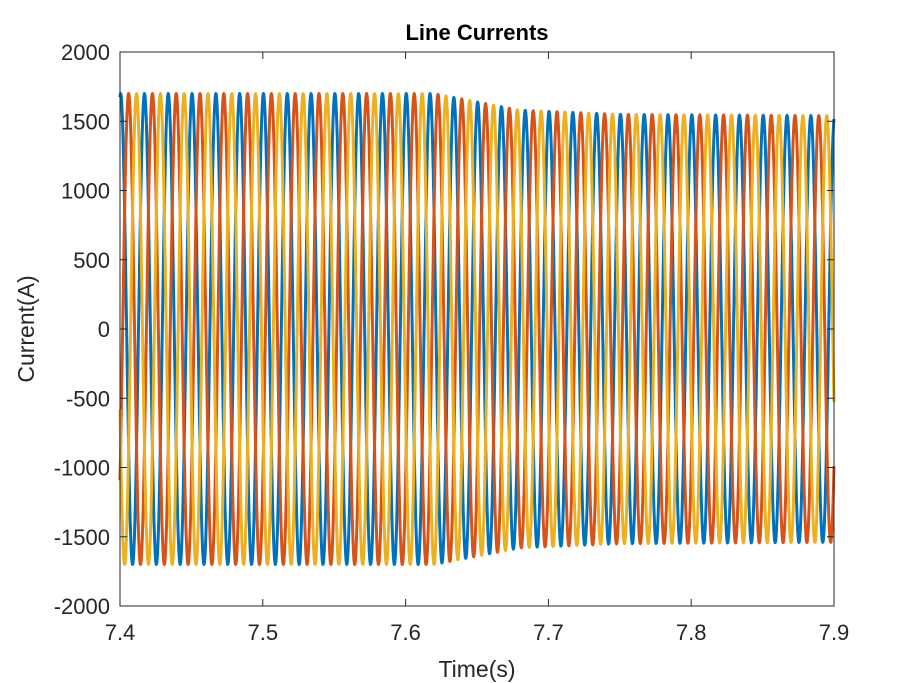  Describe the element at coordinates (476, 669) in the screenshot. I see `x-axis-label: Time(s)` at that location.